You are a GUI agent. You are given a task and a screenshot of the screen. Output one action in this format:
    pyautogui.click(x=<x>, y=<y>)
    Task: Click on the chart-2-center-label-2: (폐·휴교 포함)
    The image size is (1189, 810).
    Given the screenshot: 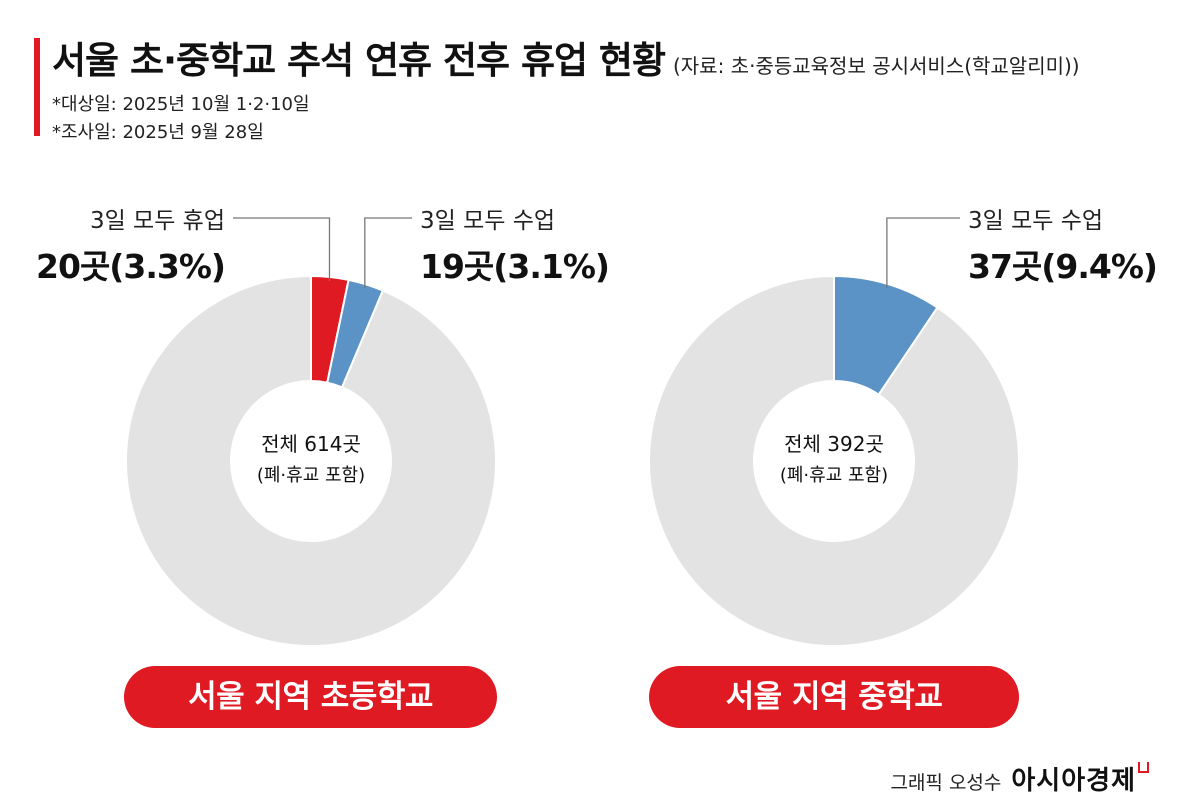 What is the action you would take?
    pyautogui.click(x=834, y=475)
    